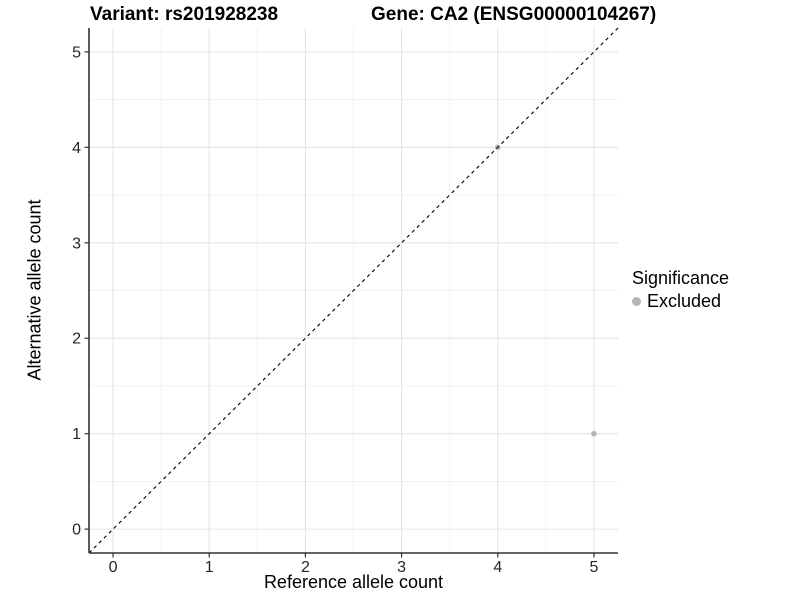  I want to click on y-tick-label: 5, so click(76, 52).